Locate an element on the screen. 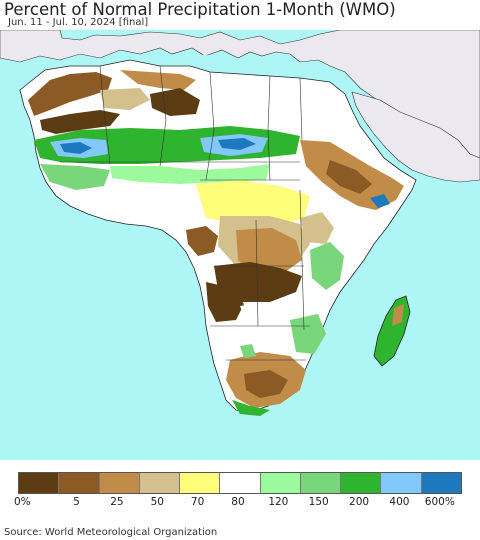  legend-label: 200 is located at coordinates (359, 502).